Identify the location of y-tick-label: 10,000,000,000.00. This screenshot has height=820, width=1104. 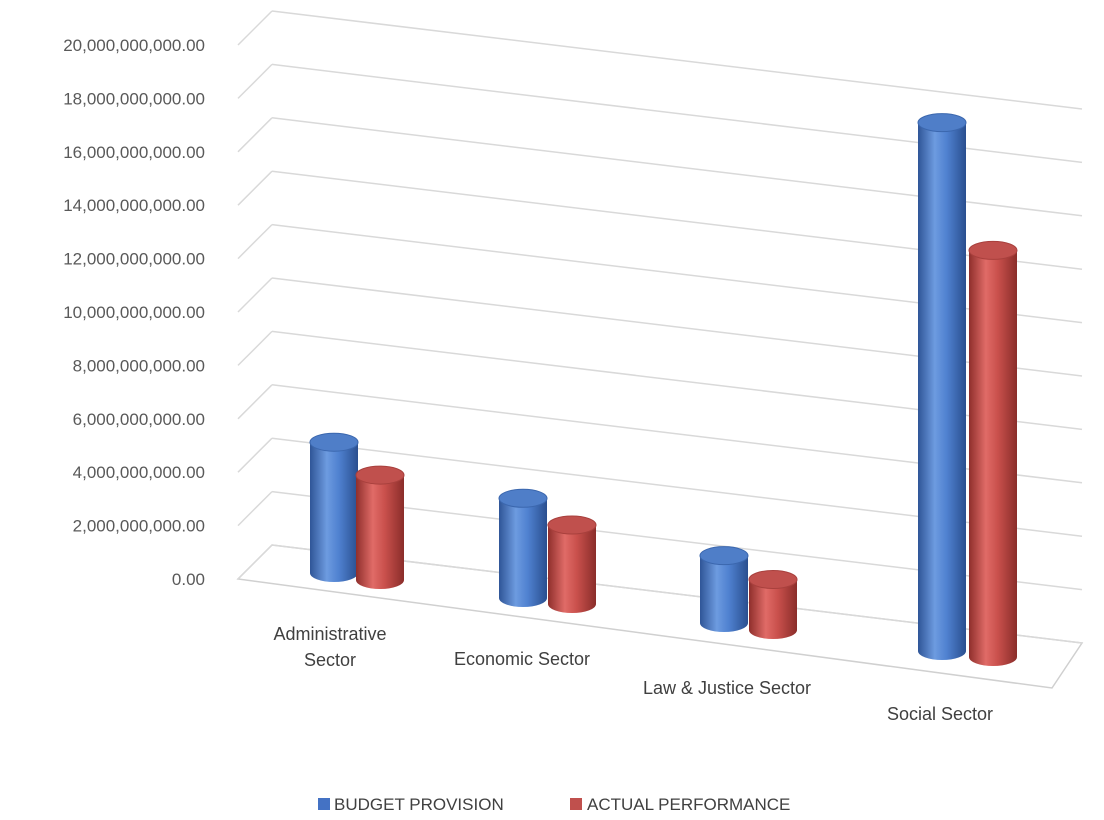
(134, 312).